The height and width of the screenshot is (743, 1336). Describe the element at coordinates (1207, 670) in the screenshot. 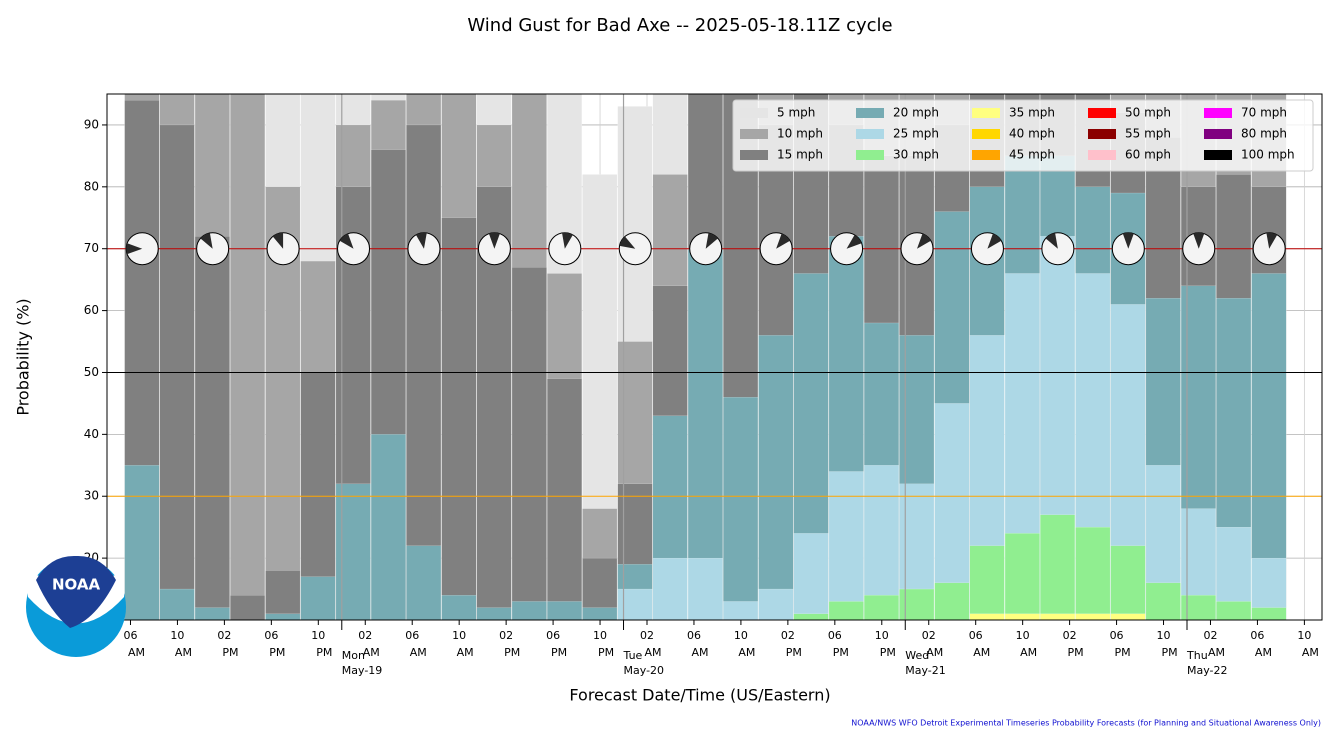

I see `day-label: May-22` at that location.